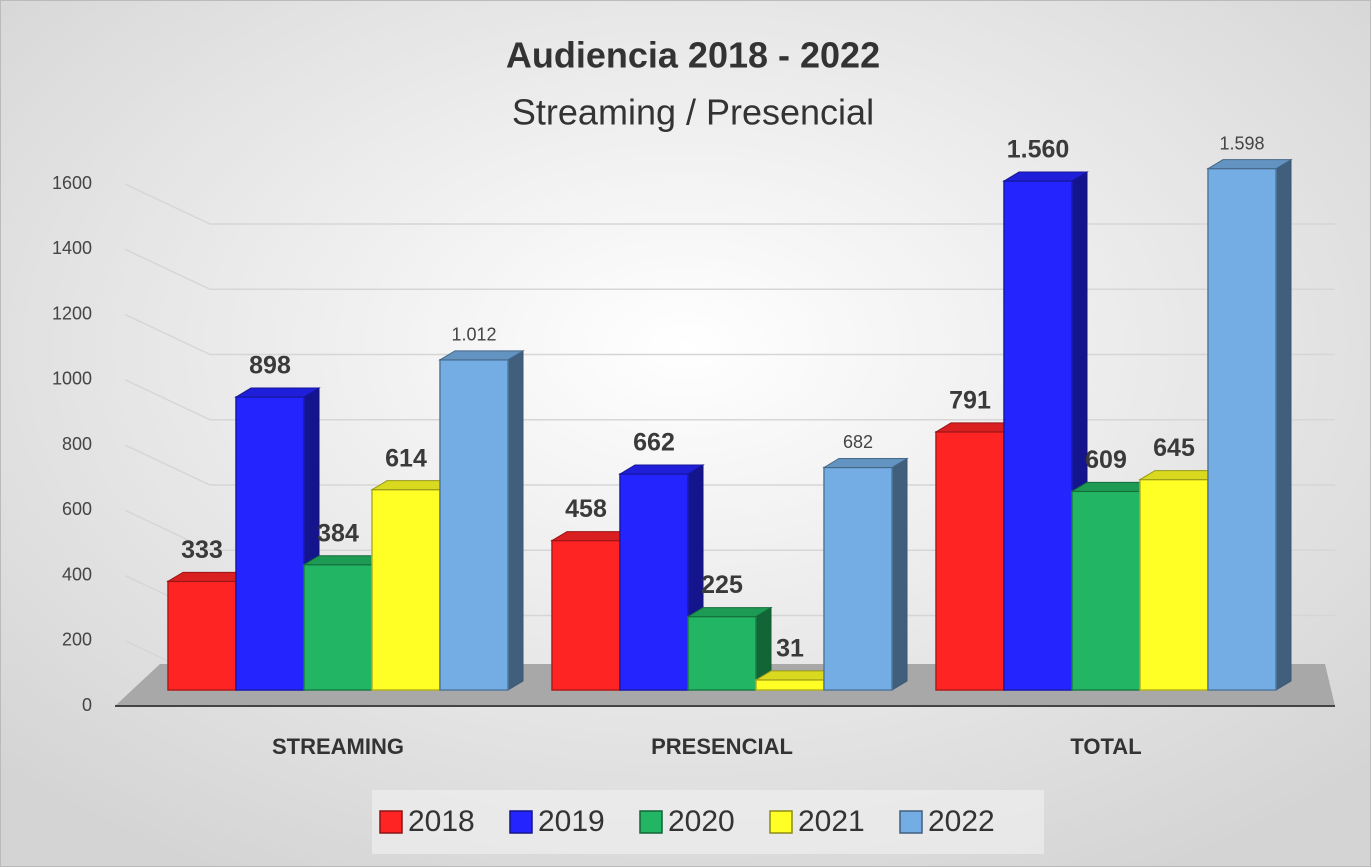  Describe the element at coordinates (270, 366) in the screenshot. I see `data-label: 898` at that location.